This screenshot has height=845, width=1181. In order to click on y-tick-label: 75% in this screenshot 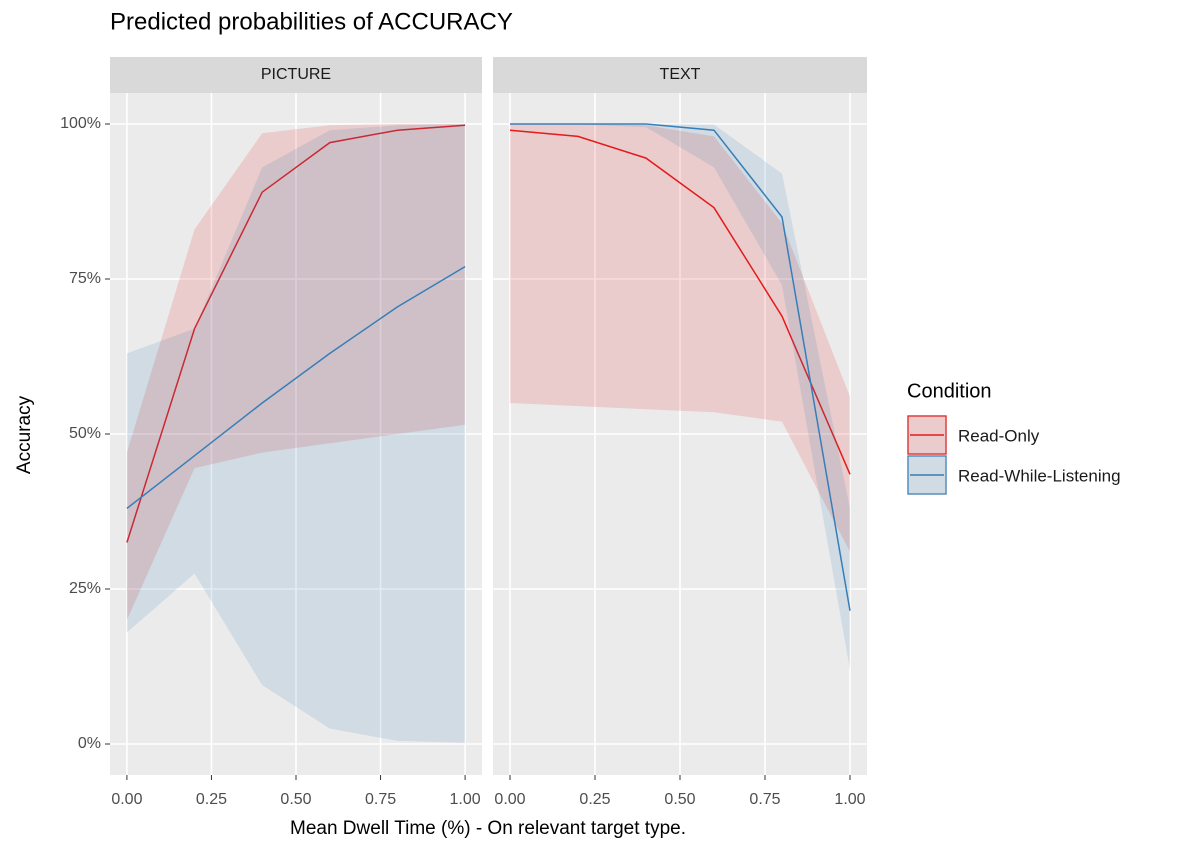, I will do `click(85, 278)`.